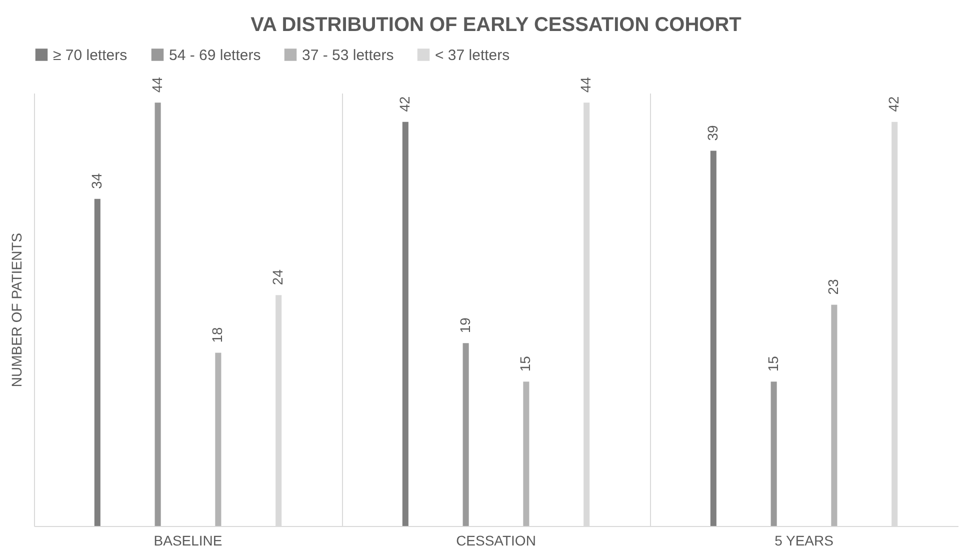 The height and width of the screenshot is (558, 963). What do you see at coordinates (833, 286) in the screenshot?
I see `data-label: 23` at bounding box center [833, 286].